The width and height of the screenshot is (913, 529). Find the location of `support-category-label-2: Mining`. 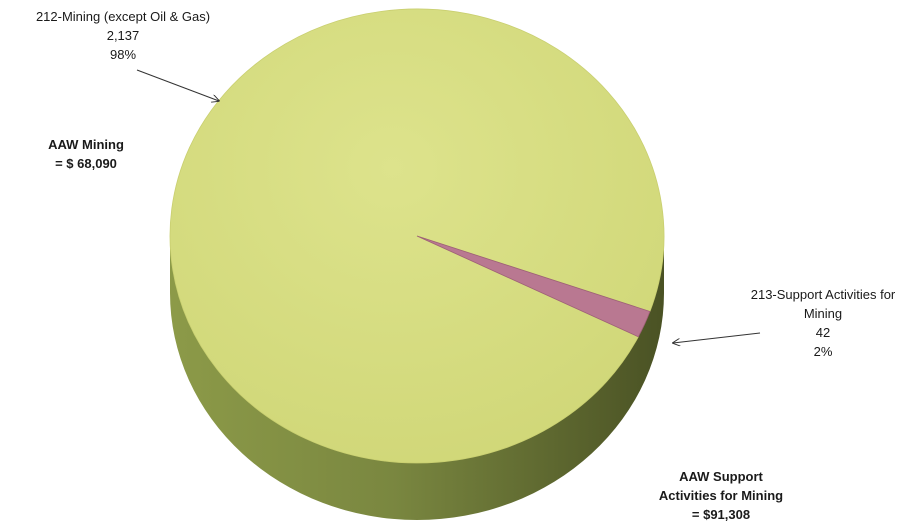

support-category-label-2: Mining is located at coordinates (823, 313).